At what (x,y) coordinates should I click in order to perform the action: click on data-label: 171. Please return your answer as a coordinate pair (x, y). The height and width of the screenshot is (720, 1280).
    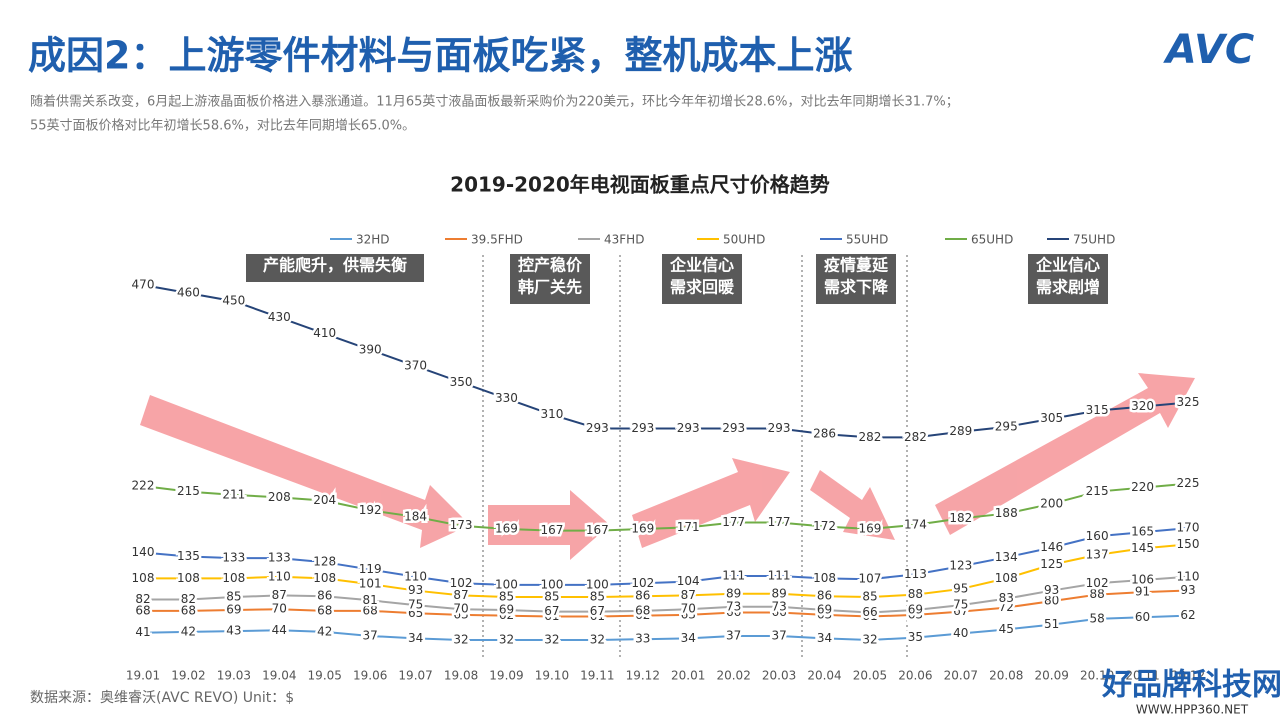
    Looking at the image, I should click on (688, 527).